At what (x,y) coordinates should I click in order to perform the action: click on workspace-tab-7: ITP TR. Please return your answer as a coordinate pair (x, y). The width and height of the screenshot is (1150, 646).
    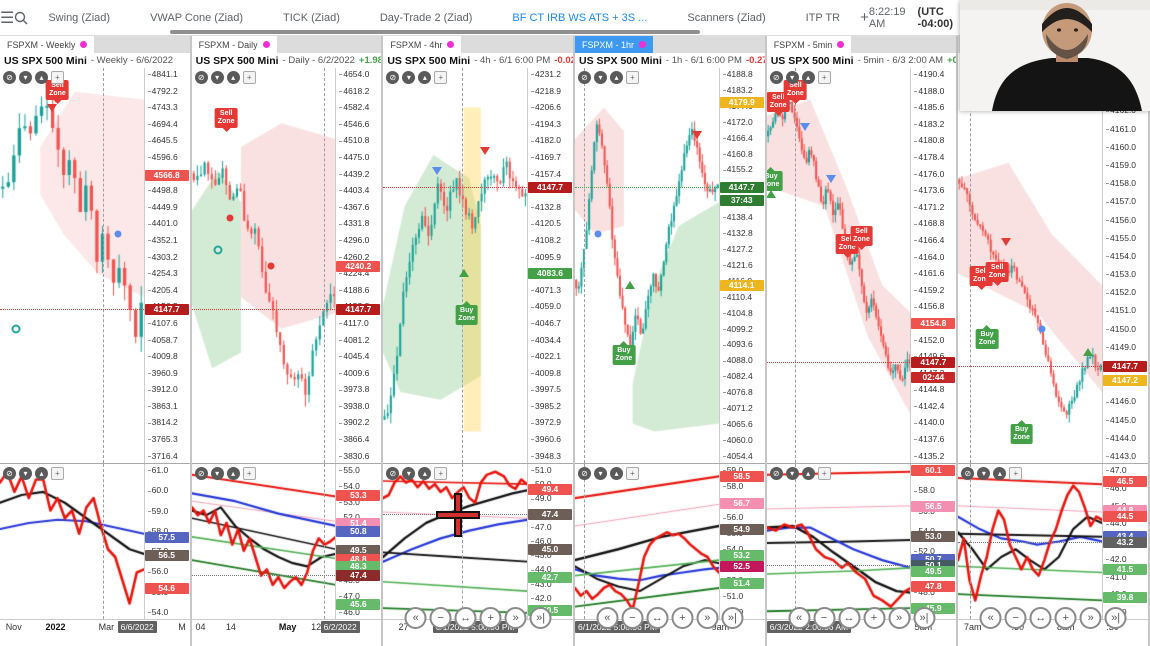
    Looking at the image, I should click on (823, 17).